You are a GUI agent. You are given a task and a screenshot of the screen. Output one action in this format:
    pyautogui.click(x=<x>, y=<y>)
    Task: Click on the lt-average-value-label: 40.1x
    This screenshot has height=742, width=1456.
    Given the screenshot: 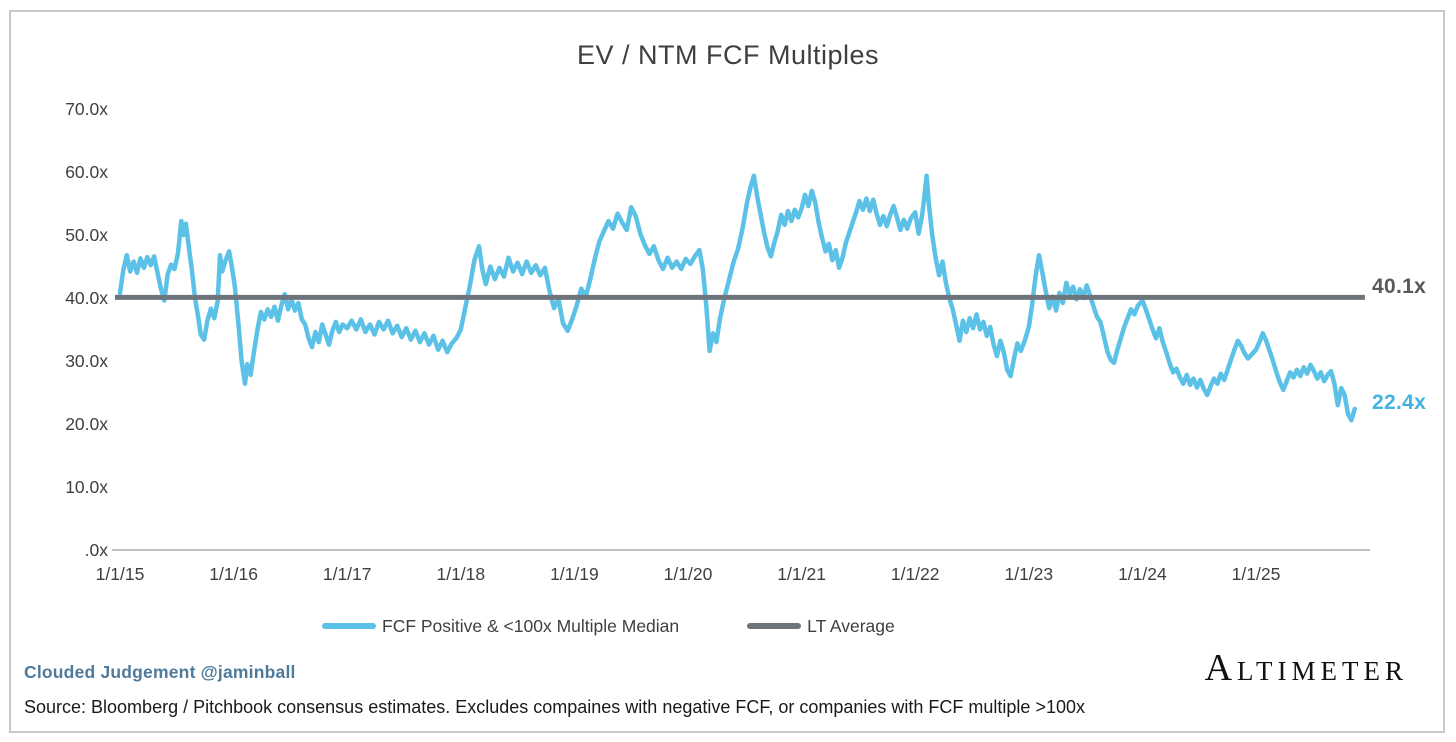 What is the action you would take?
    pyautogui.click(x=1399, y=286)
    